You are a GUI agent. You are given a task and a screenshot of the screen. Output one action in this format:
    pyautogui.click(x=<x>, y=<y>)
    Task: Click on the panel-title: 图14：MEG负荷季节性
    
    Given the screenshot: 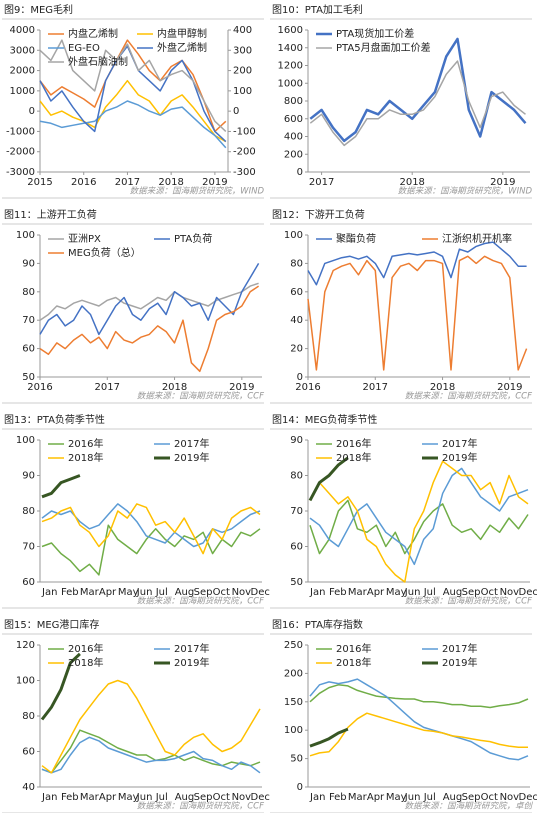 What is the action you would take?
    pyautogui.click(x=324, y=419)
    